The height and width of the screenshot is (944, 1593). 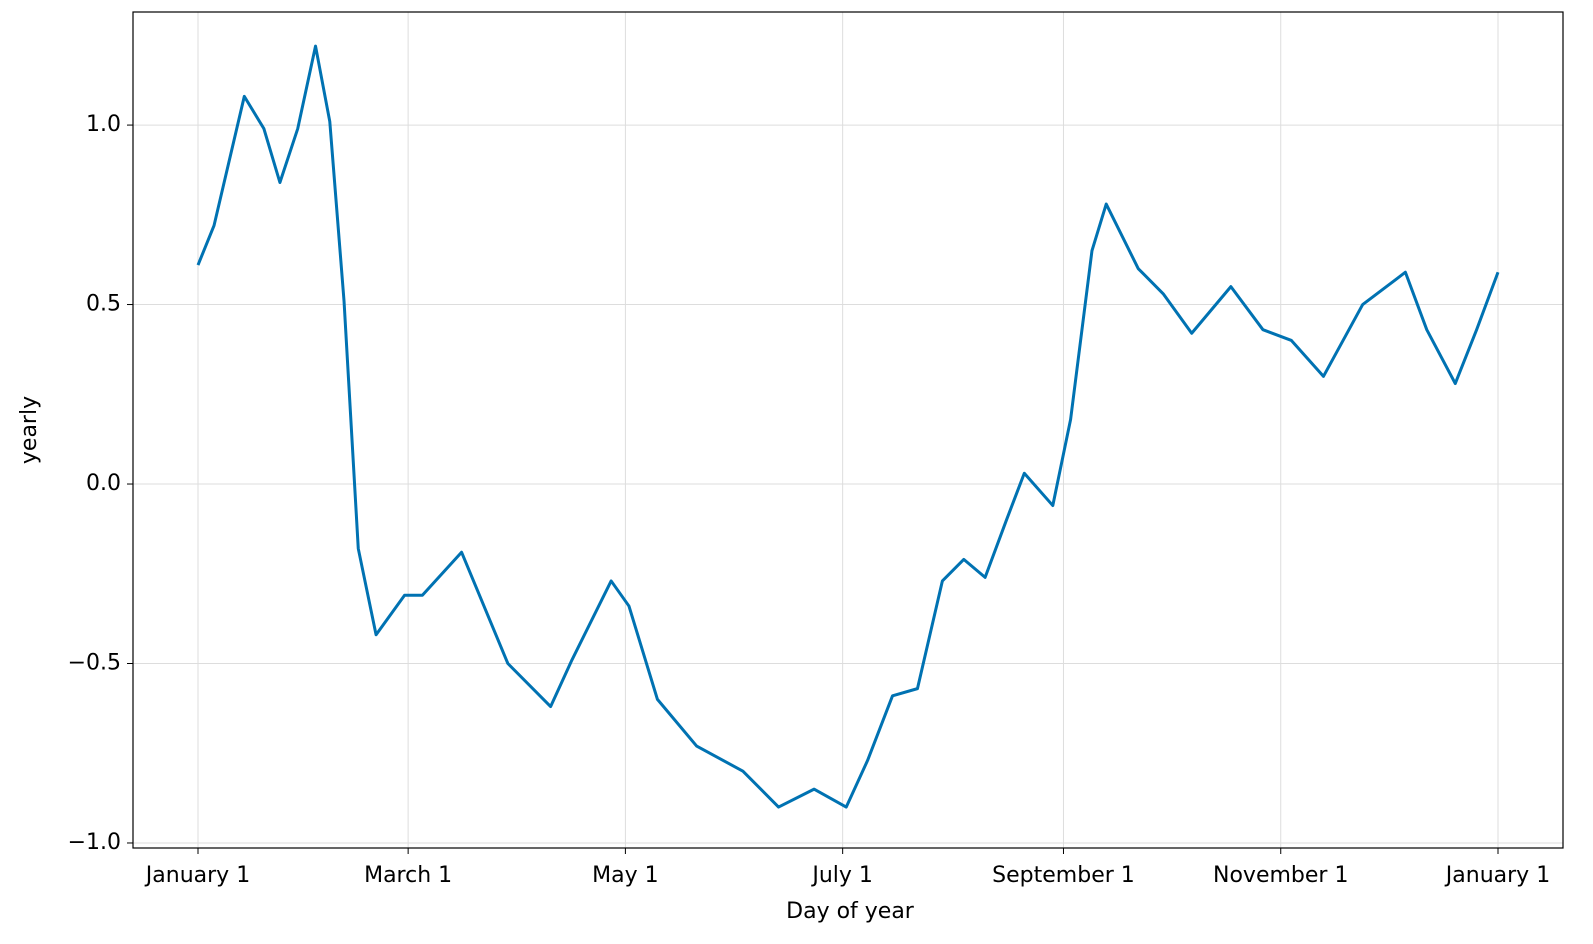 What do you see at coordinates (850, 911) in the screenshot?
I see `x-axis-label: Day of year` at bounding box center [850, 911].